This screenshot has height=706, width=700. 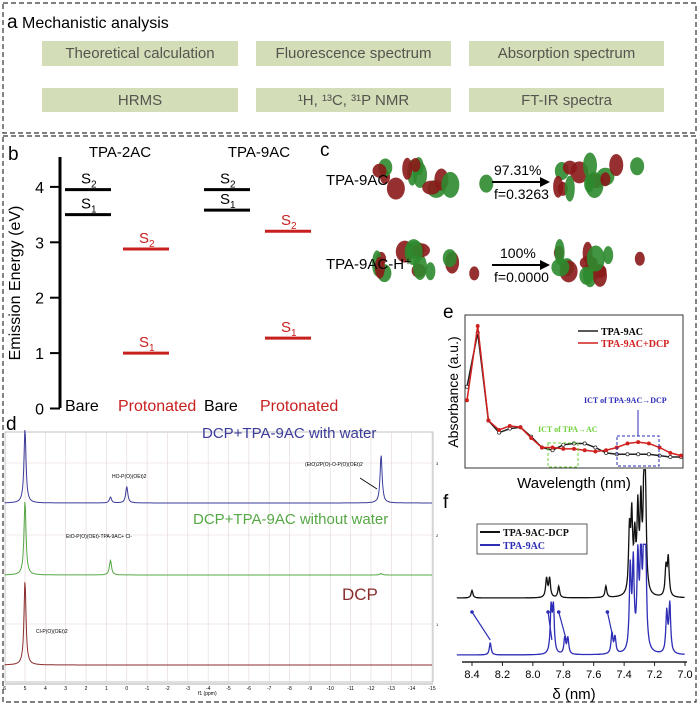 I want to click on y-tick-label: 4, so click(x=39, y=188).